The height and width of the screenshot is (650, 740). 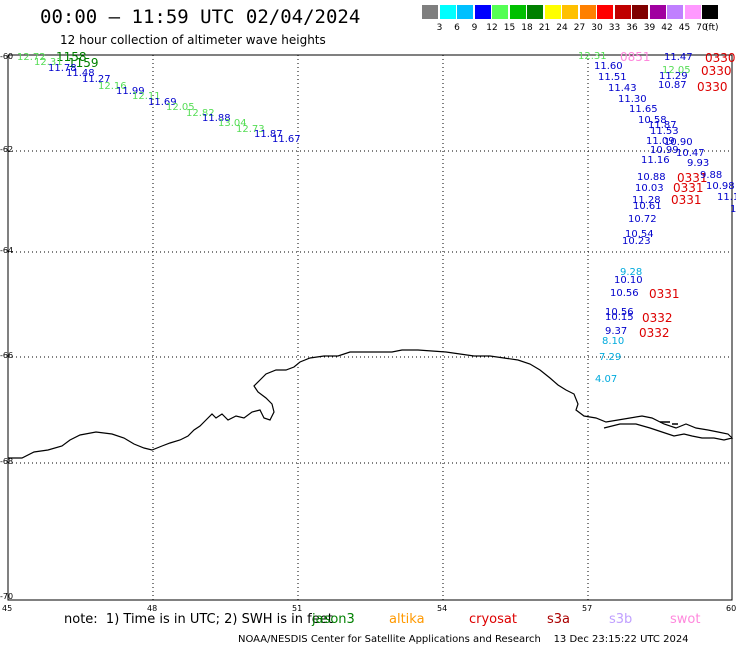 I want to click on lon-label: 45, so click(x=7, y=608).